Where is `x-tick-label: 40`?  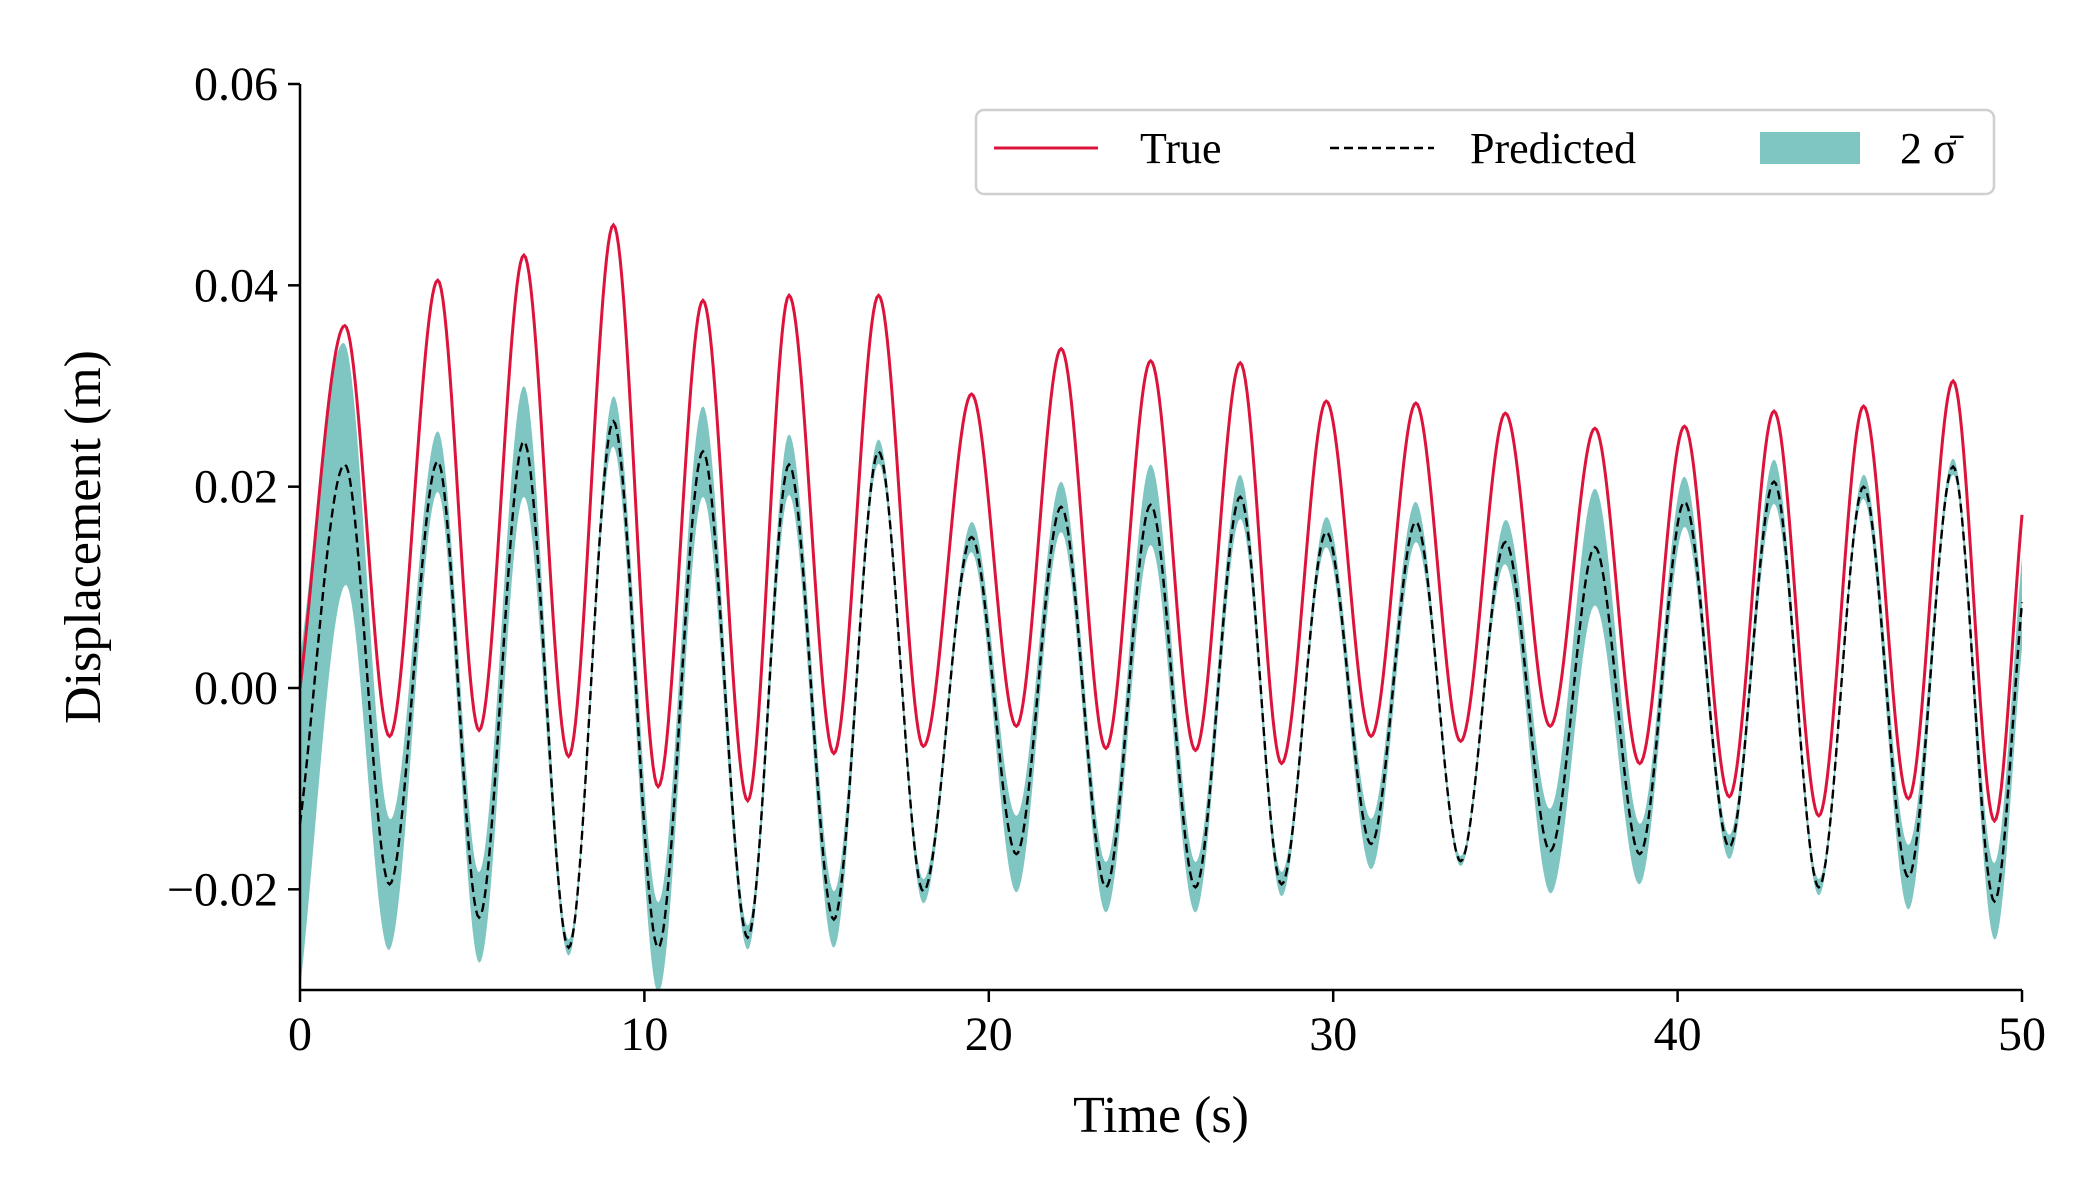
x-tick-label: 40 is located at coordinates (1678, 1034).